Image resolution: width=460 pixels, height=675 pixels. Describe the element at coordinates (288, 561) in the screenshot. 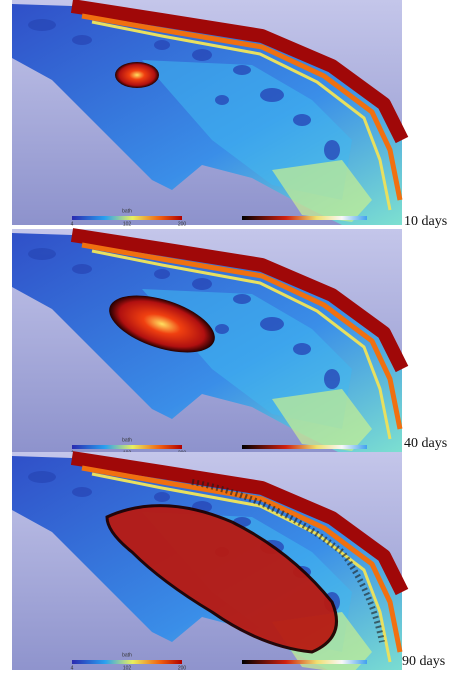

I see `plume-edge` at that location.